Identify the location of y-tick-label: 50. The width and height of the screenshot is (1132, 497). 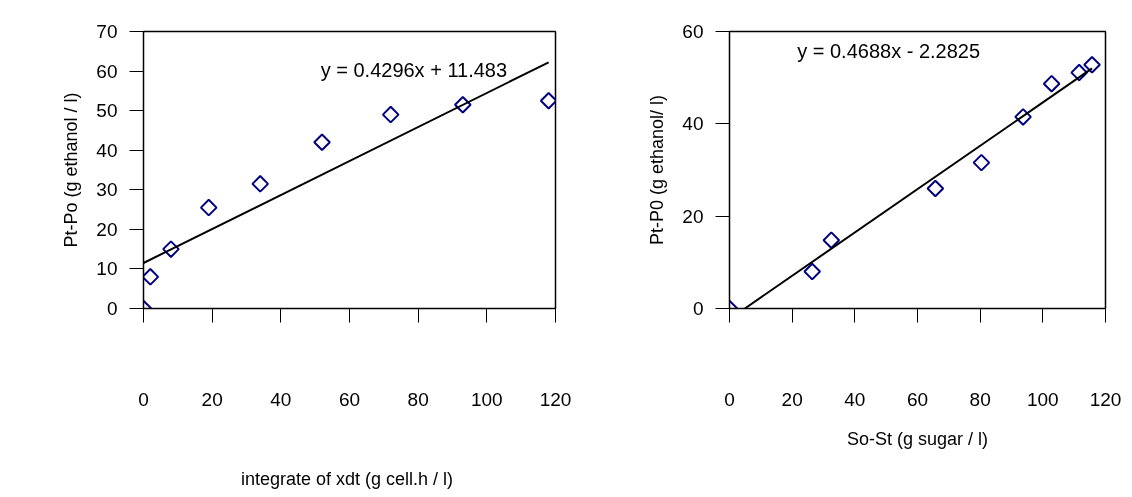
(107, 111).